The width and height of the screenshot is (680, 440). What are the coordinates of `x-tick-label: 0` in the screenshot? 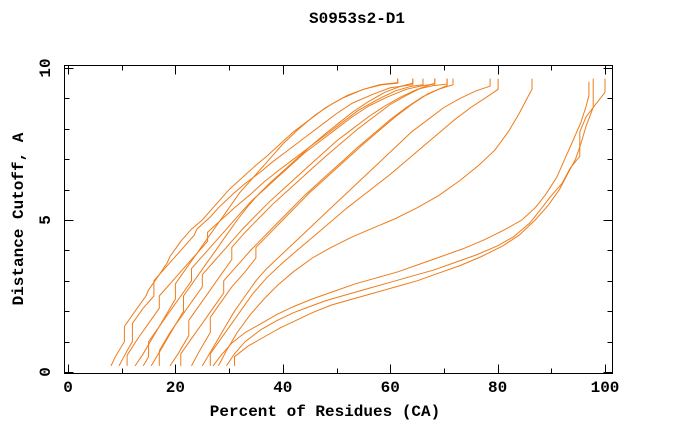 It's located at (68, 388).